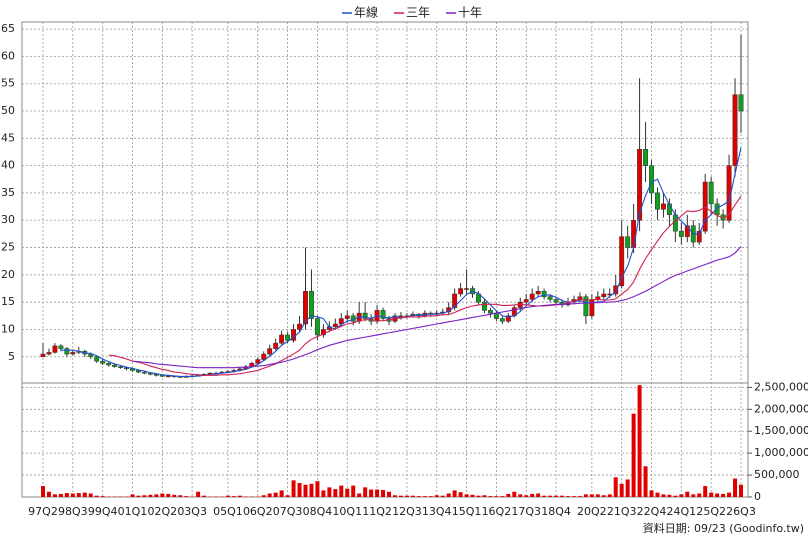 This screenshot has height=540, width=808. What do you see at coordinates (288, 511) in the screenshot?
I see `x-tick-label: 07Q3` at bounding box center [288, 511].